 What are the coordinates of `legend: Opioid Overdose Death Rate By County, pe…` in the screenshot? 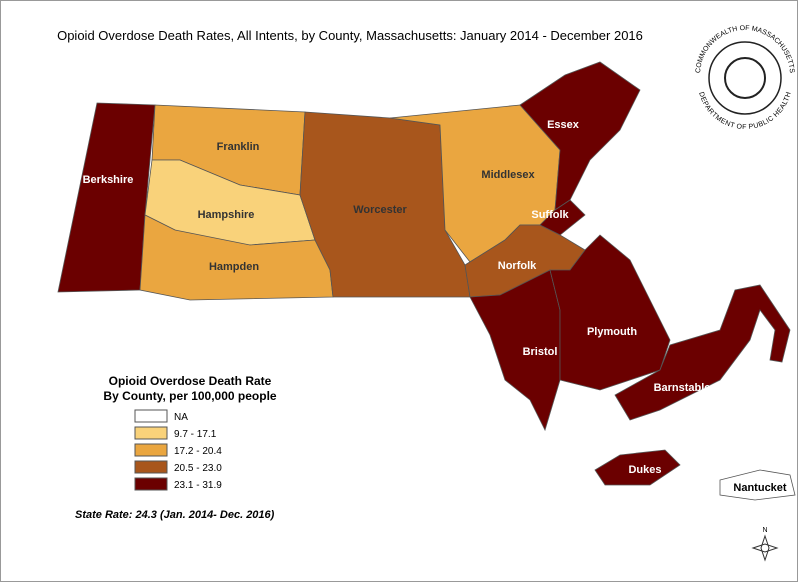 It's located at (189, 432).